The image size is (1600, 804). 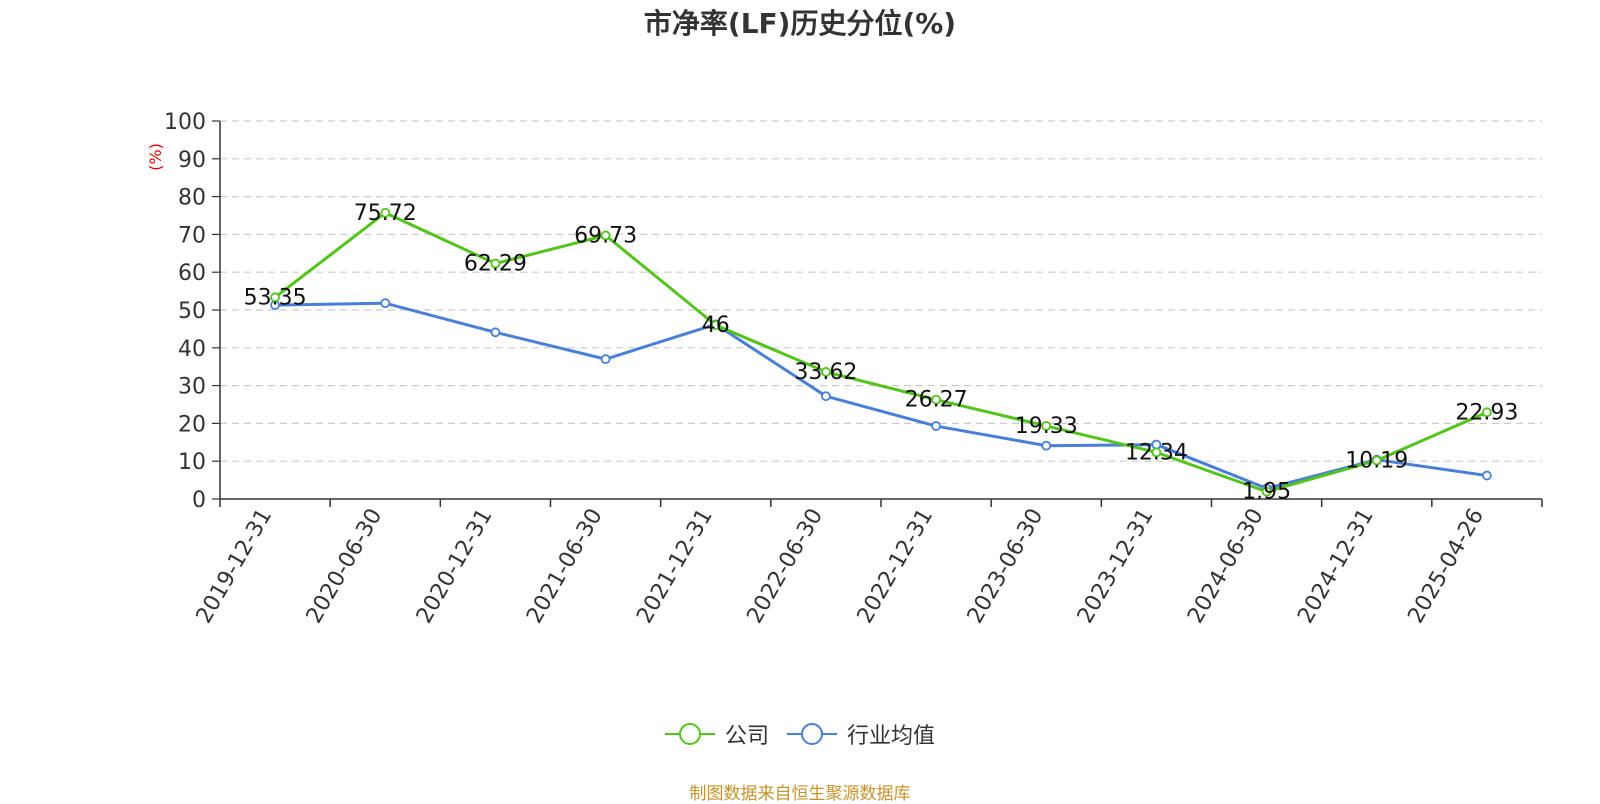 What do you see at coordinates (192, 273) in the screenshot?
I see `y-tick-label: 60` at bounding box center [192, 273].